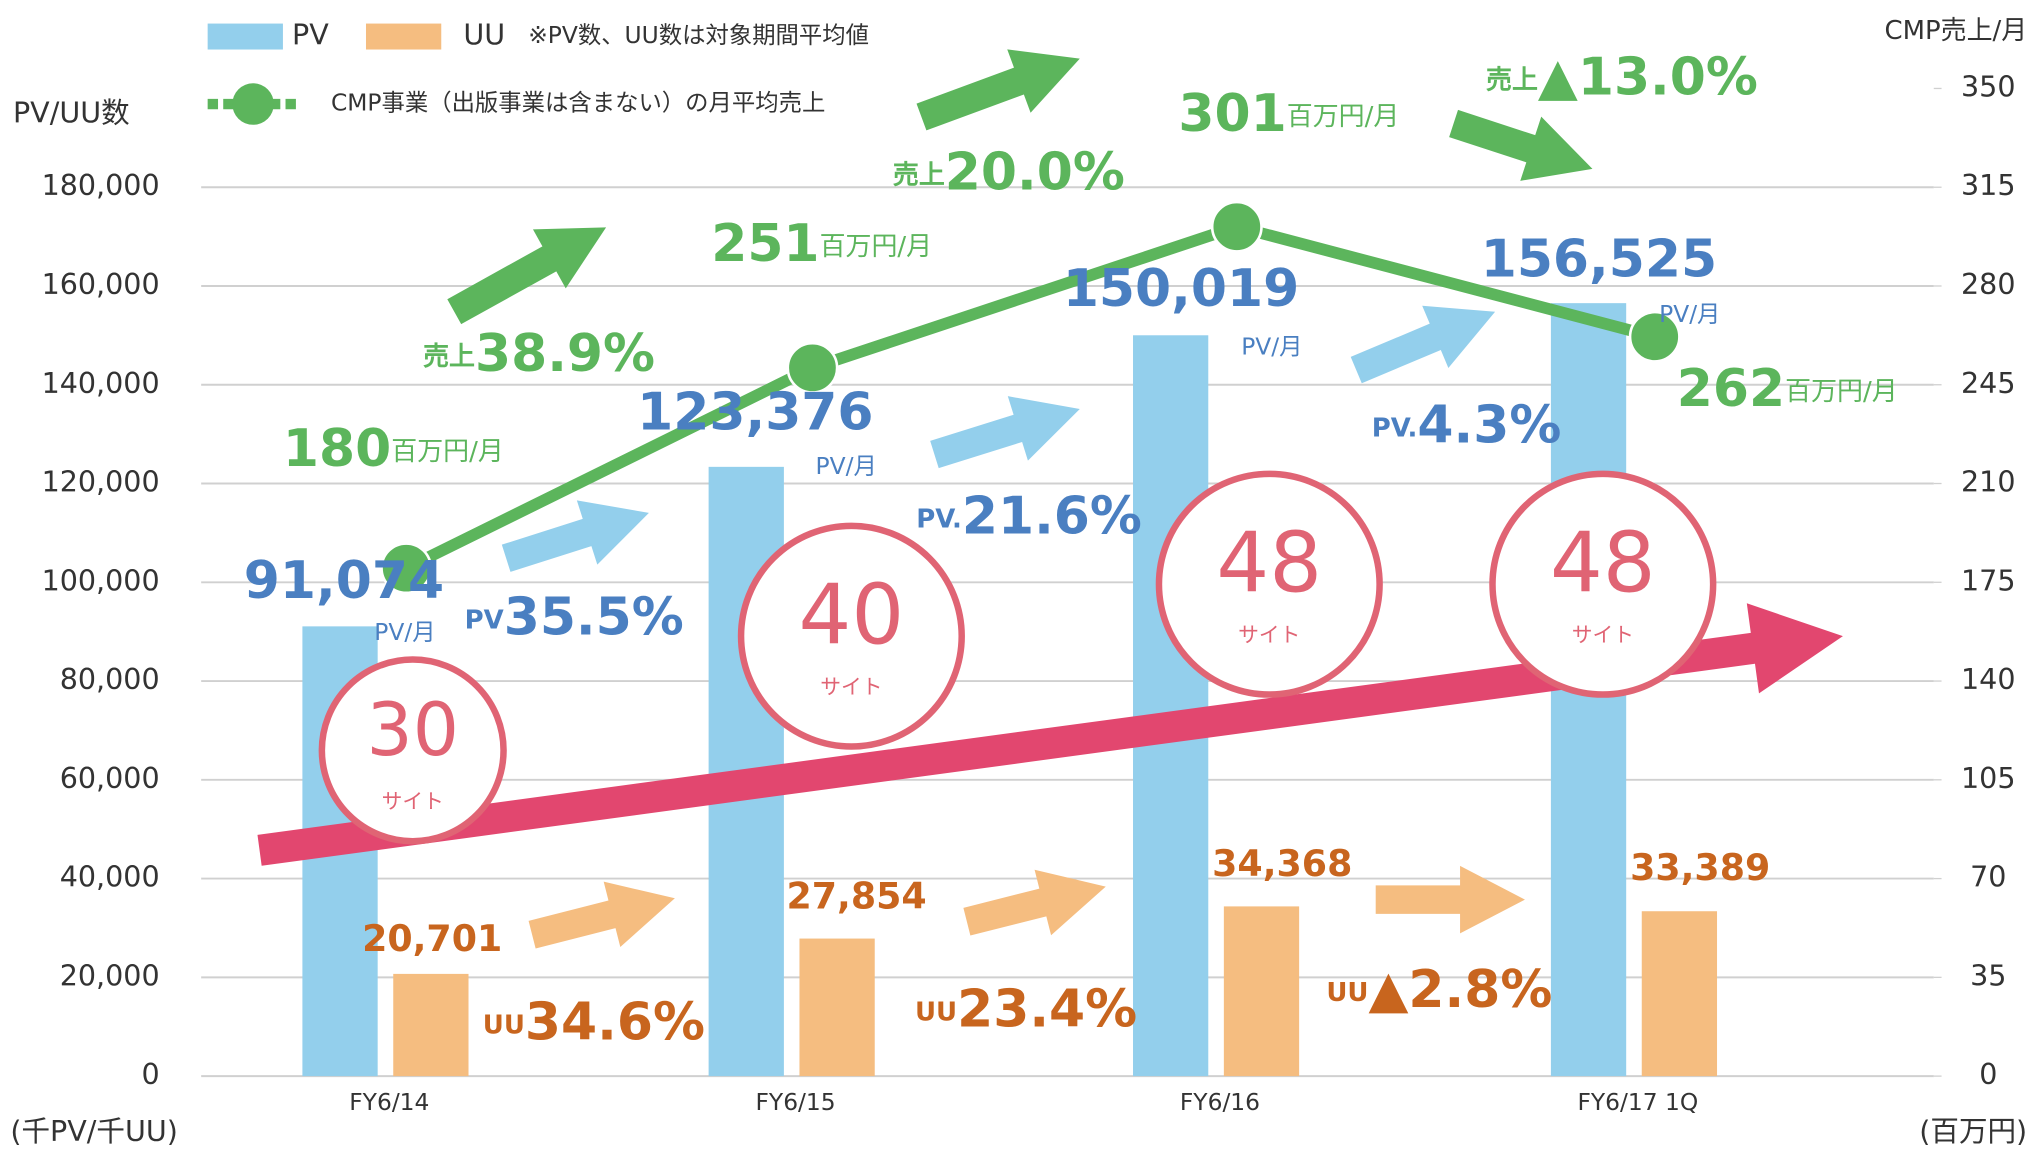  What do you see at coordinates (1988, 975) in the screenshot?
I see `y2-tick-label: 35` at bounding box center [1988, 975].